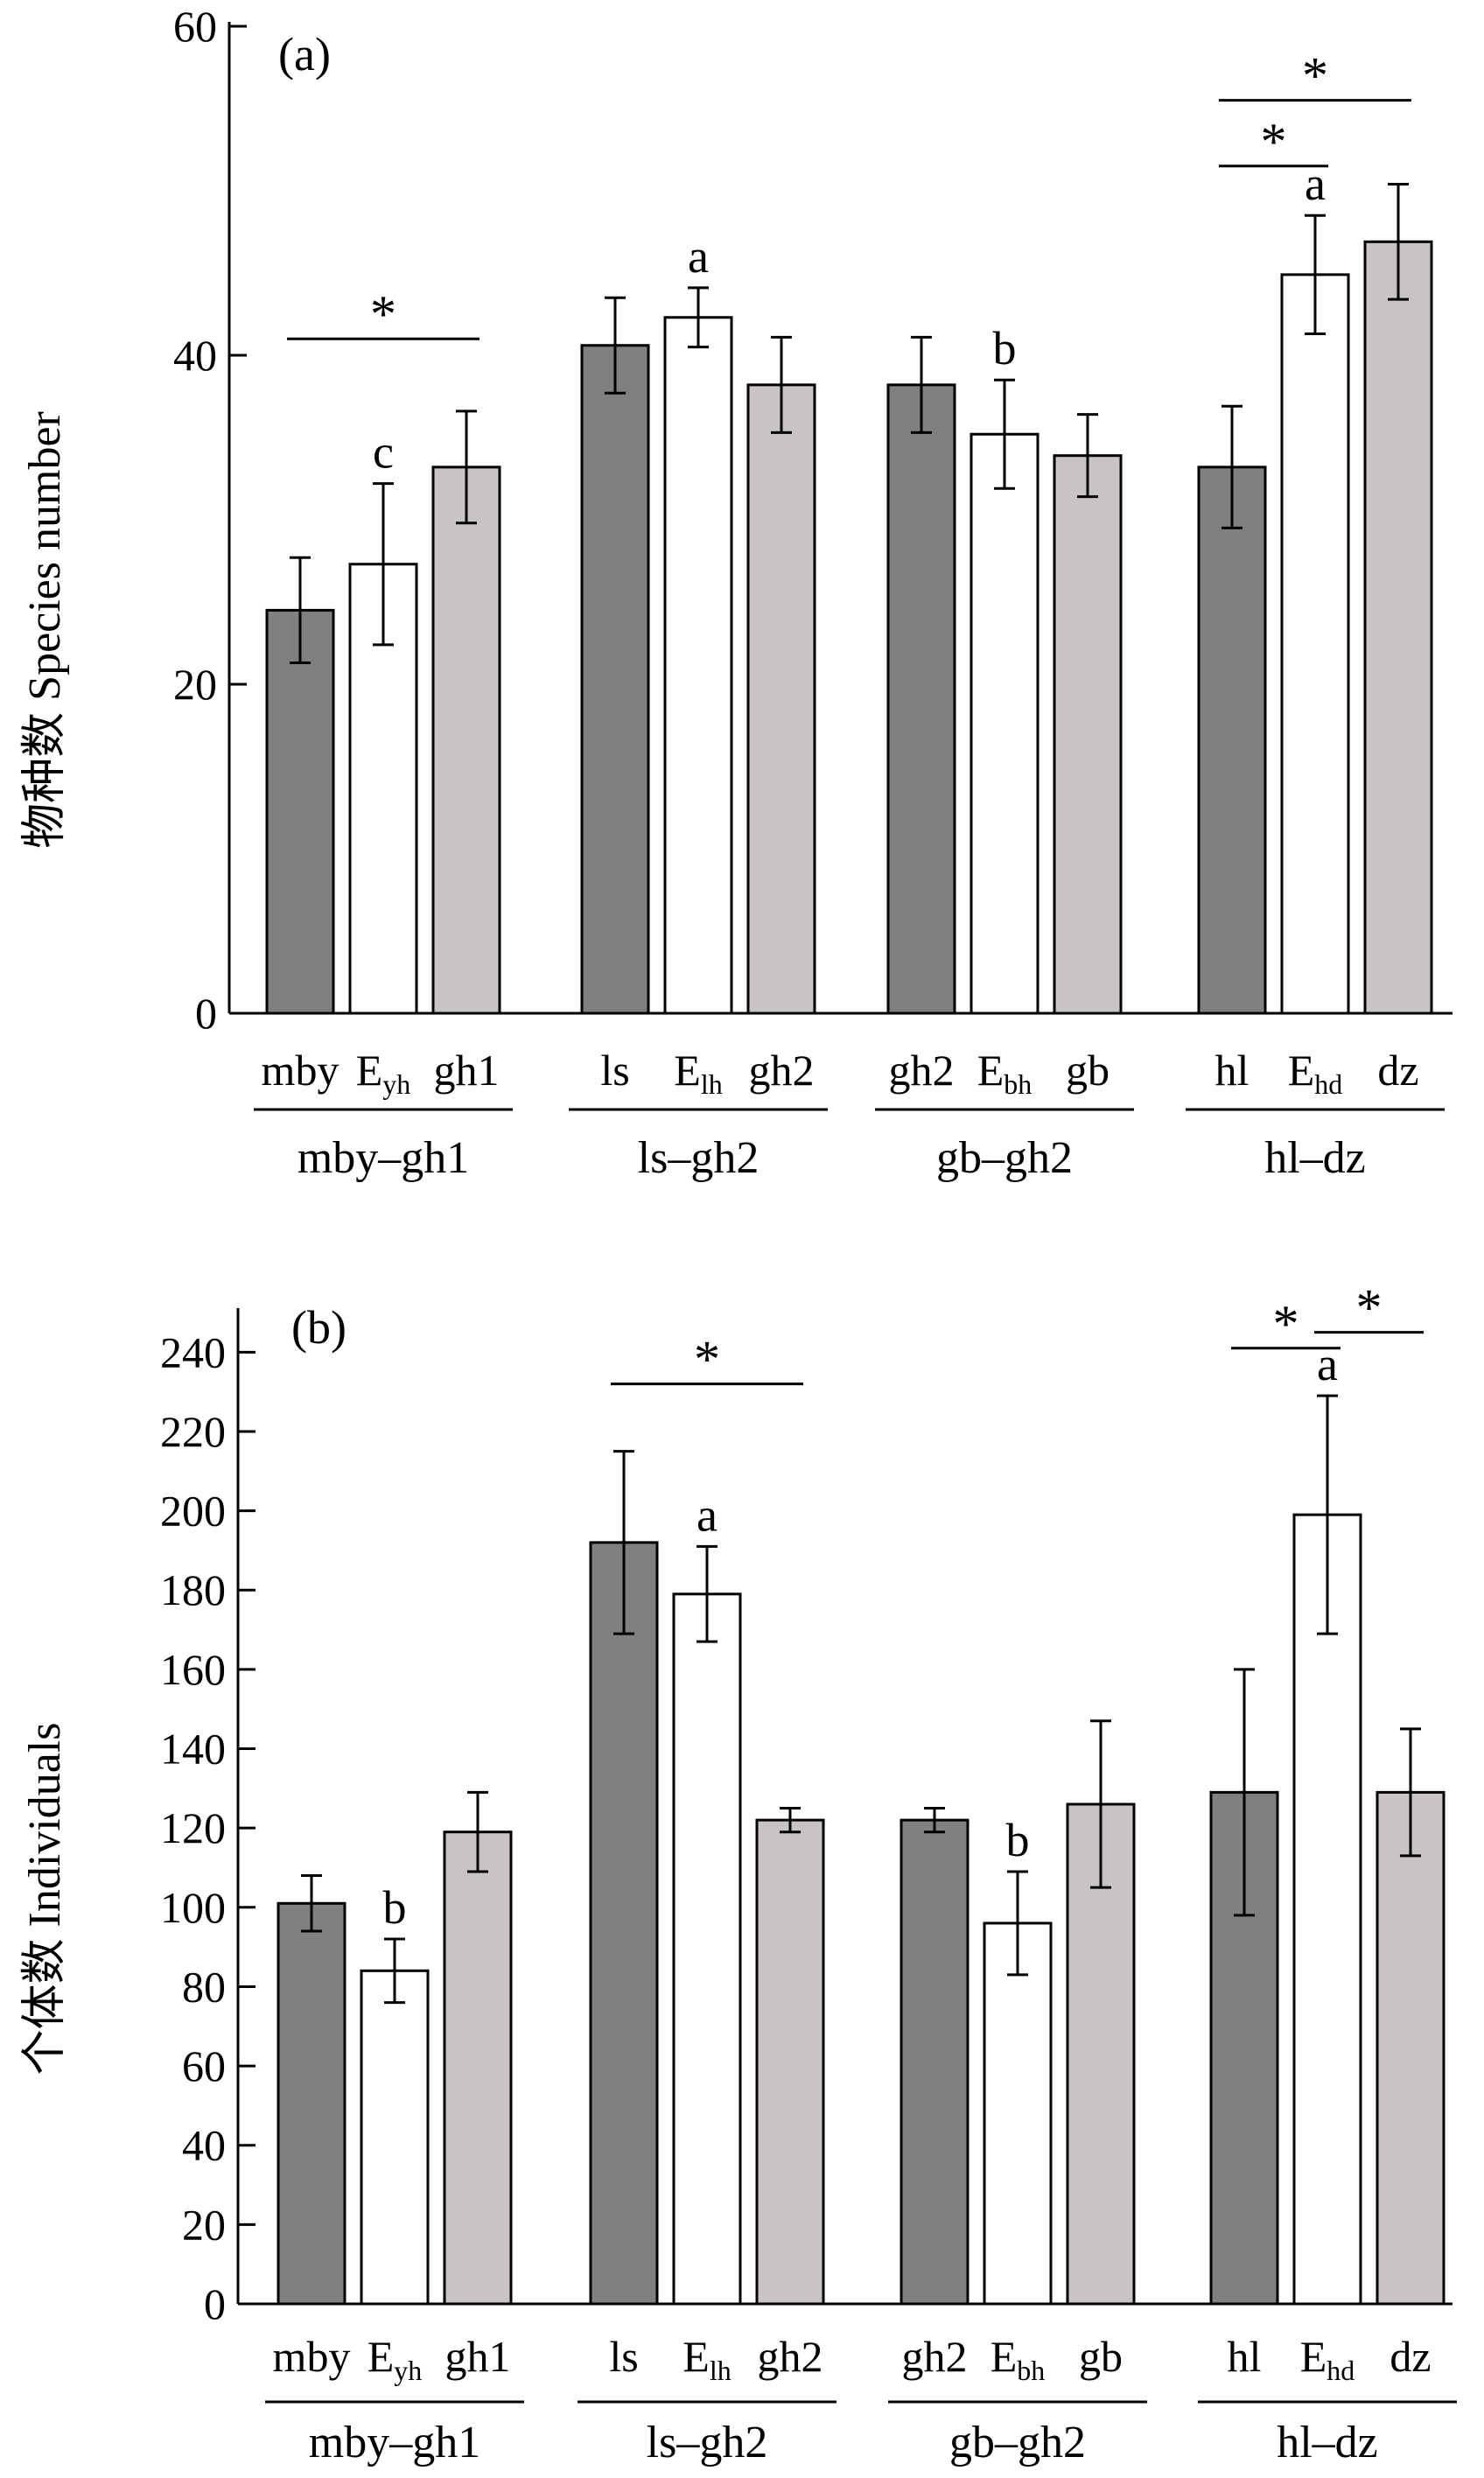 Image resolution: width=1484 pixels, height=2478 pixels. What do you see at coordinates (45, 630) in the screenshot?
I see `y-axis-title: 物种数 Species number` at bounding box center [45, 630].